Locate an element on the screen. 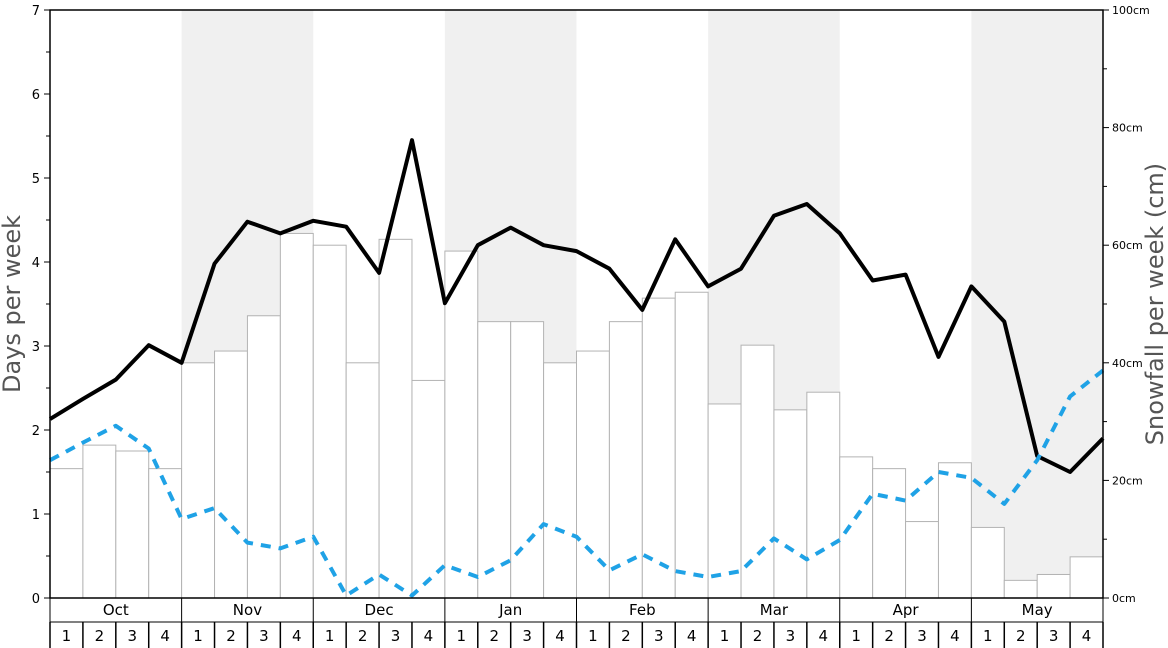 Image resolution: width=1168 pixels, height=648 pixels. left-tick-label: 4 is located at coordinates (36, 263).